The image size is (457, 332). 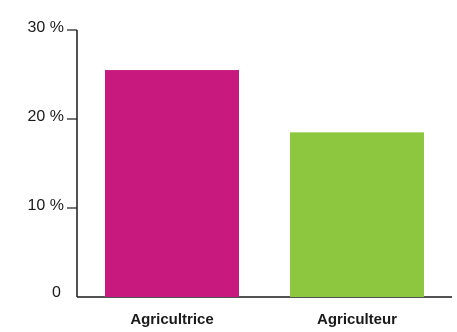 I want to click on y-tick-label: 20 %, so click(x=46, y=116).